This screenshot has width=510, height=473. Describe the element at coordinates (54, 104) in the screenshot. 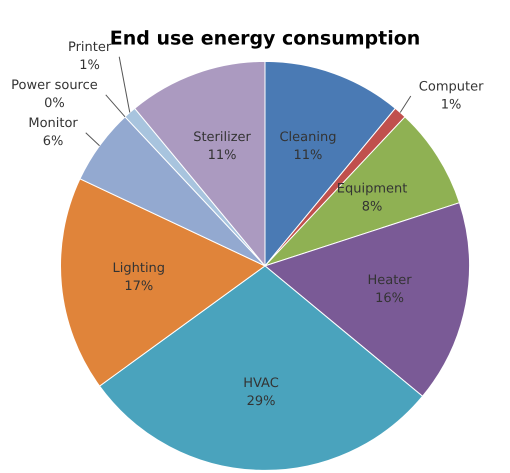

I see `text: 0%` at that location.